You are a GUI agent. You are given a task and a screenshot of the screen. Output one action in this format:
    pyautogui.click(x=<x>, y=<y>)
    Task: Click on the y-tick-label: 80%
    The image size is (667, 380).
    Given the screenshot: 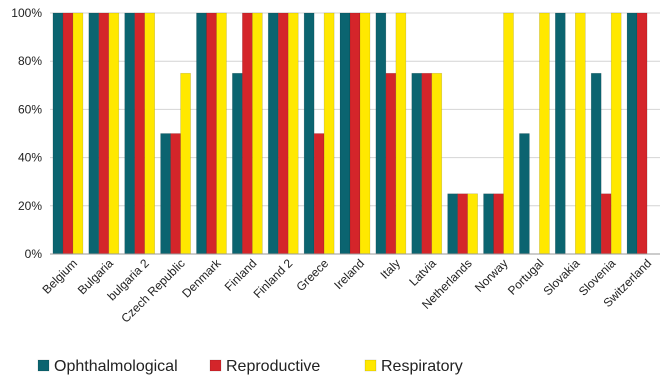 What is the action you would take?
    pyautogui.click(x=30, y=61)
    